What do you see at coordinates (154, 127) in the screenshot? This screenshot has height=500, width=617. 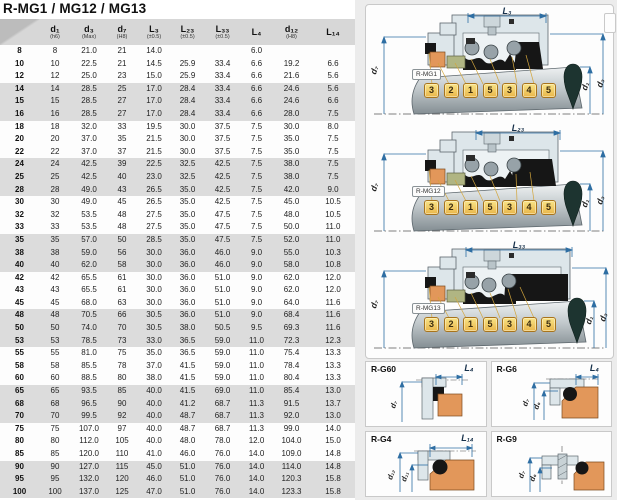 I see `table-cell: 19.5` at bounding box center [154, 127].